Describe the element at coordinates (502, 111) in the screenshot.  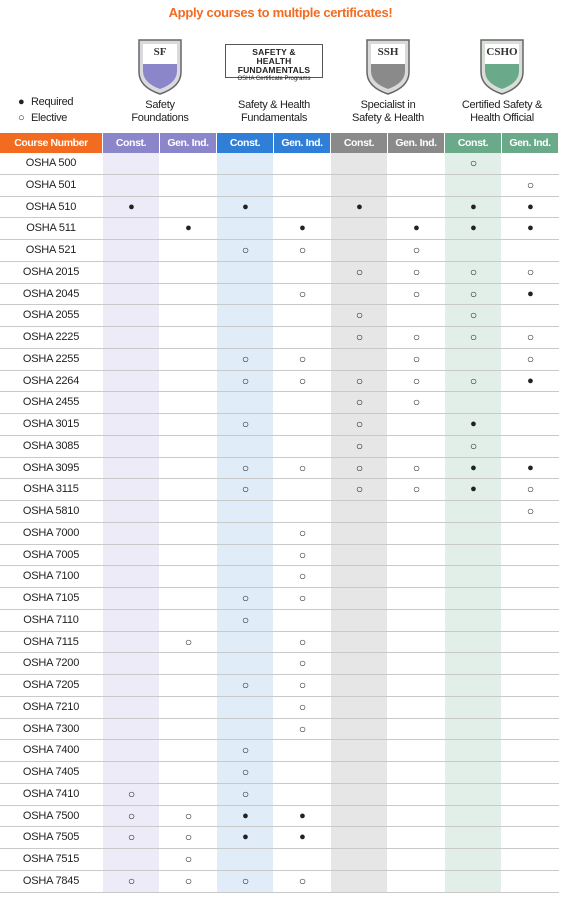
I see `certificate-name: Certified Safety & Health Official` at that location.